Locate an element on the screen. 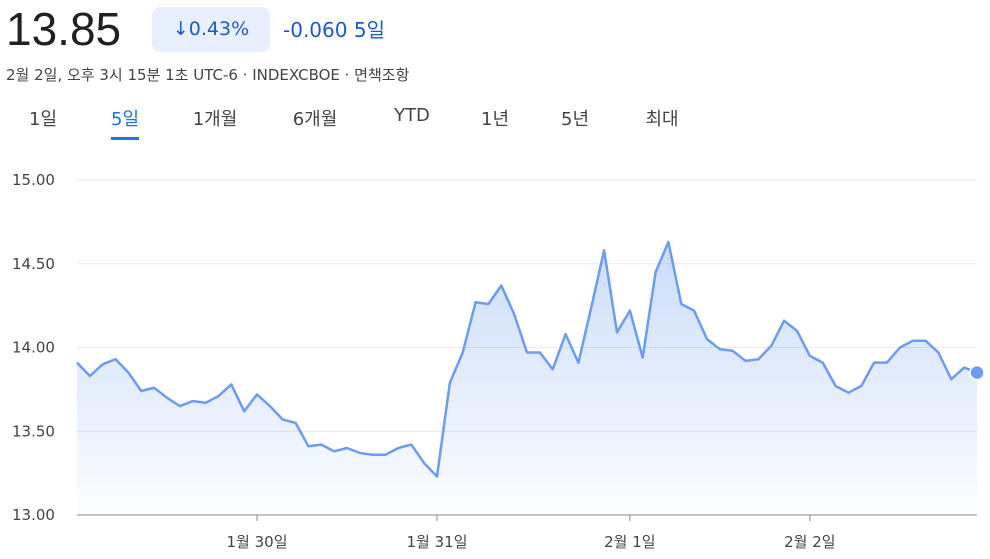  y-tick-label: 14.50 is located at coordinates (33, 264).